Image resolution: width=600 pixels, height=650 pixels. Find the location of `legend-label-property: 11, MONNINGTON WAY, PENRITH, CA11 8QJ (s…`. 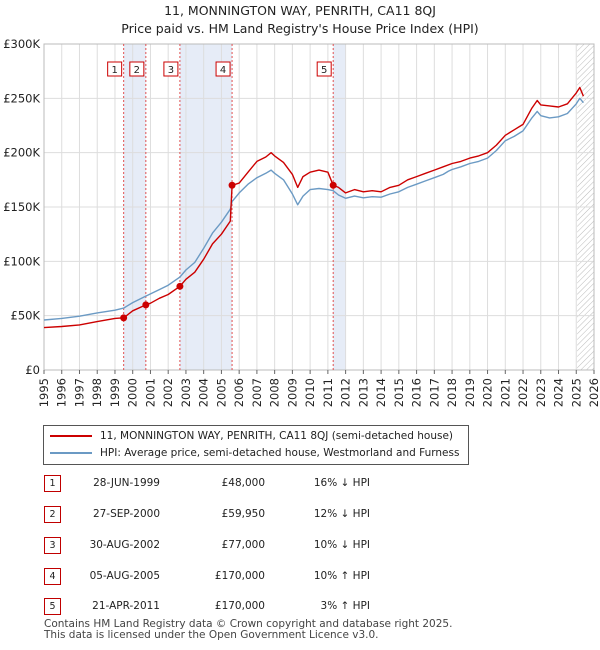

legend-label-property: 11, MONNINGTON WAY, PENRITH, CA11 8QJ (s… is located at coordinates (276, 436).